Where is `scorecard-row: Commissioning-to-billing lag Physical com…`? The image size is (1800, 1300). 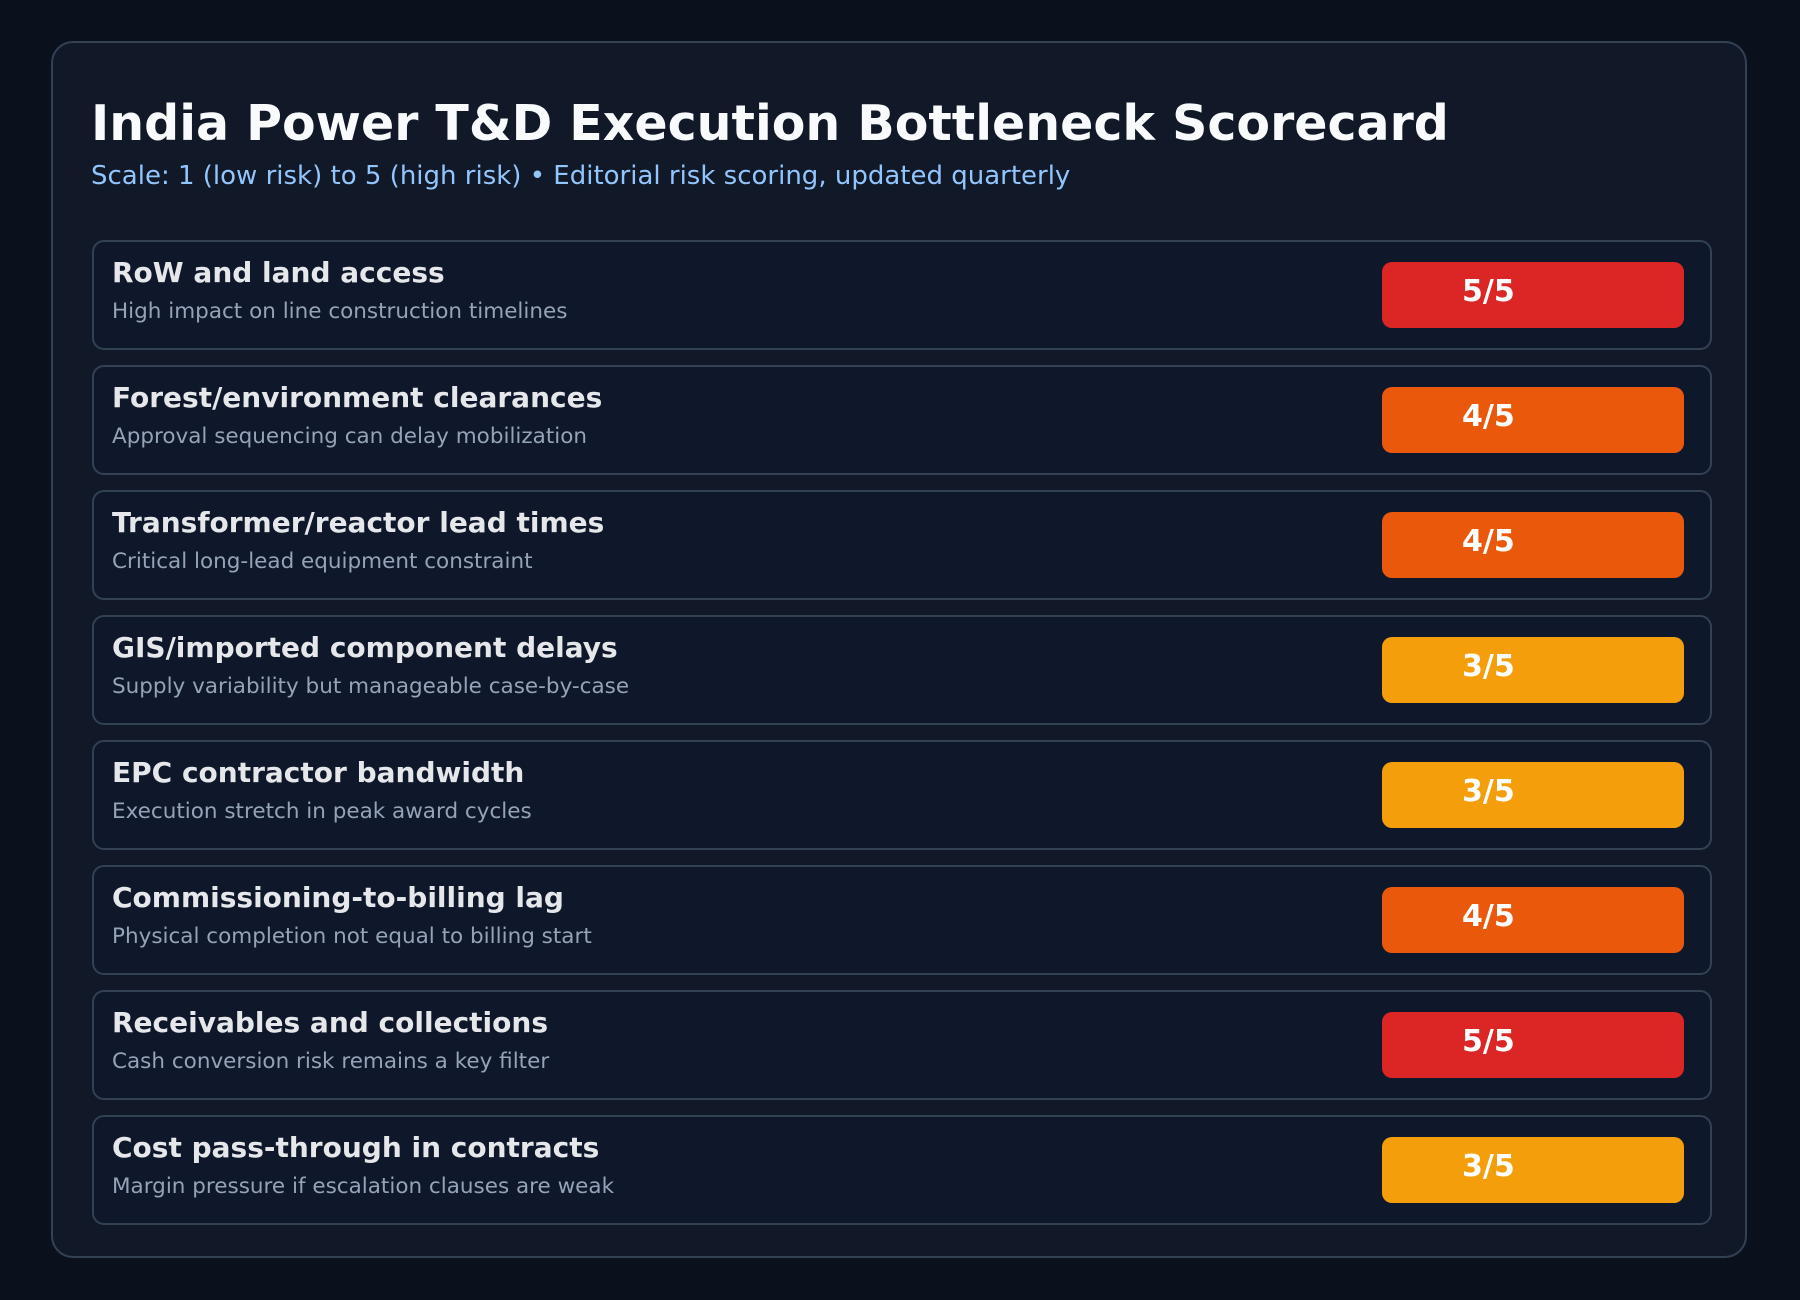 scorecard-row: Commissioning-to-billing lag Physical com… is located at coordinates (902, 920).